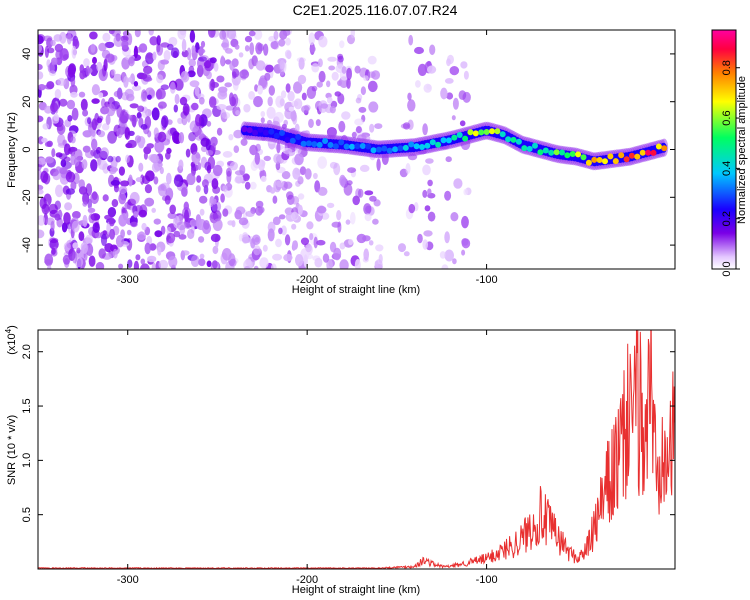 This screenshot has width=750, height=600. Describe the element at coordinates (730, 168) in the screenshot. I see `colorbar-ticks: 0.0 0.2 0.4 0.6 0.8` at that location.